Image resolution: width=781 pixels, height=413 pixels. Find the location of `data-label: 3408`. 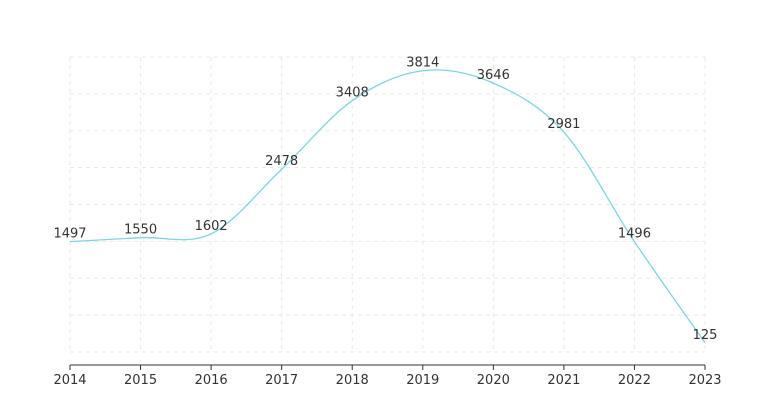

data-label: 3408 is located at coordinates (352, 93).